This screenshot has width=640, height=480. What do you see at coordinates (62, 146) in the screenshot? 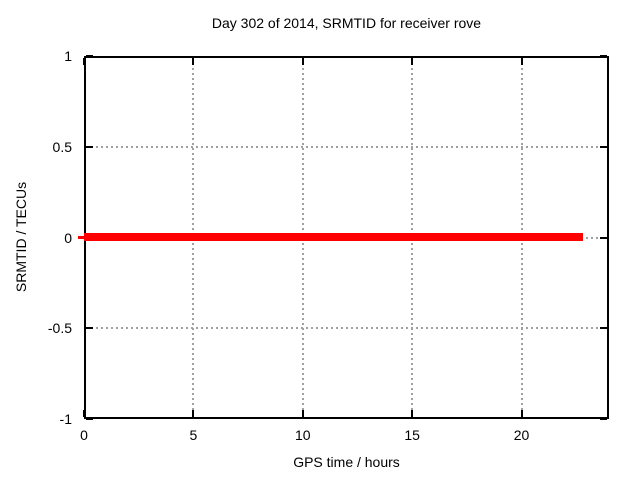
I see `y-tick-label: 0.5` at bounding box center [62, 146].